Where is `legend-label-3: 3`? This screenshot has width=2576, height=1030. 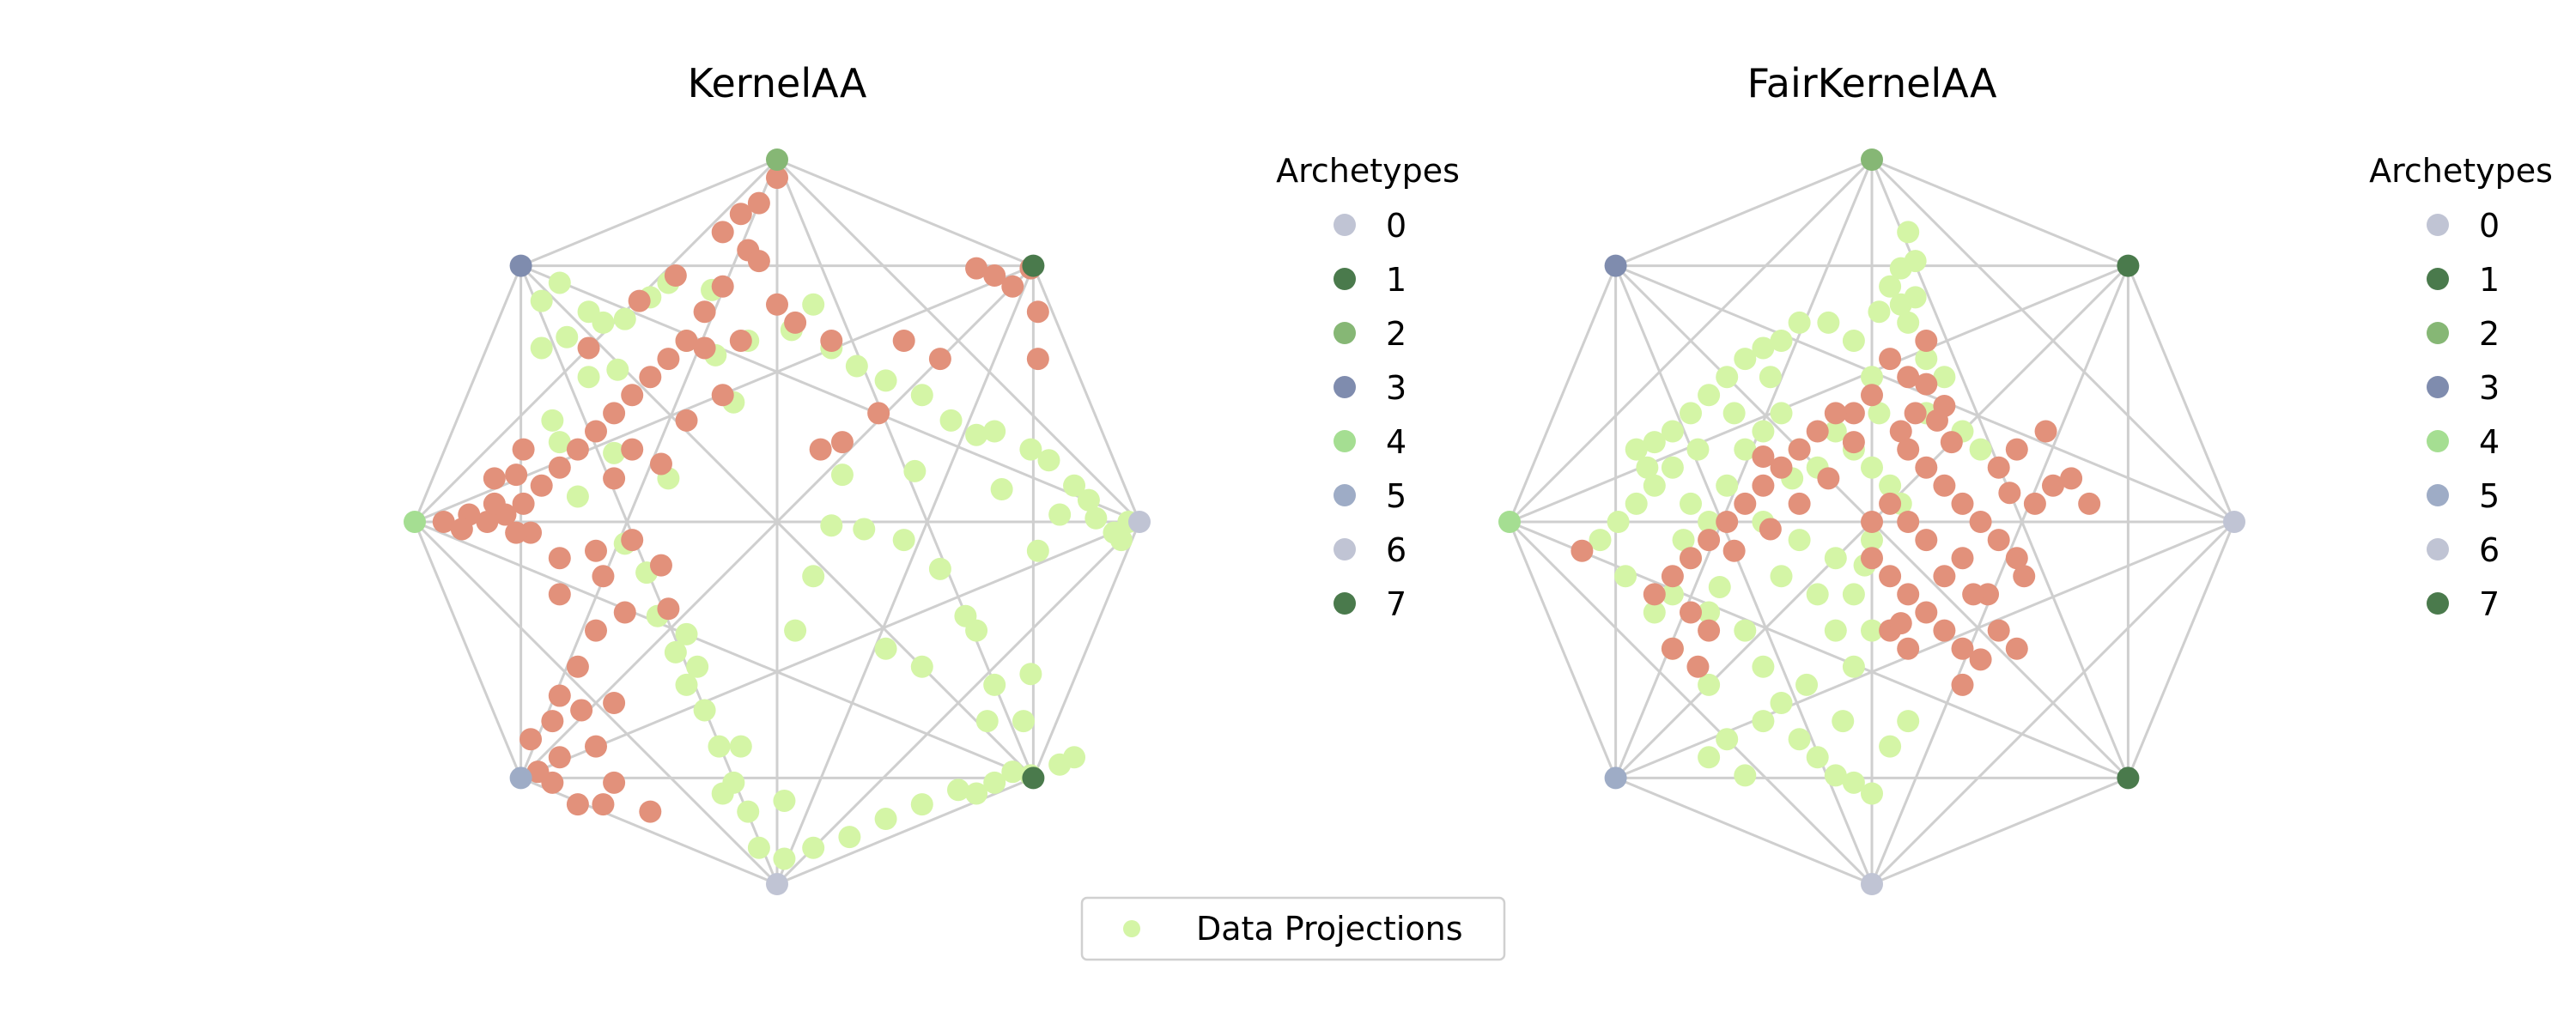
legend-label-3: 3 is located at coordinates (2489, 388).